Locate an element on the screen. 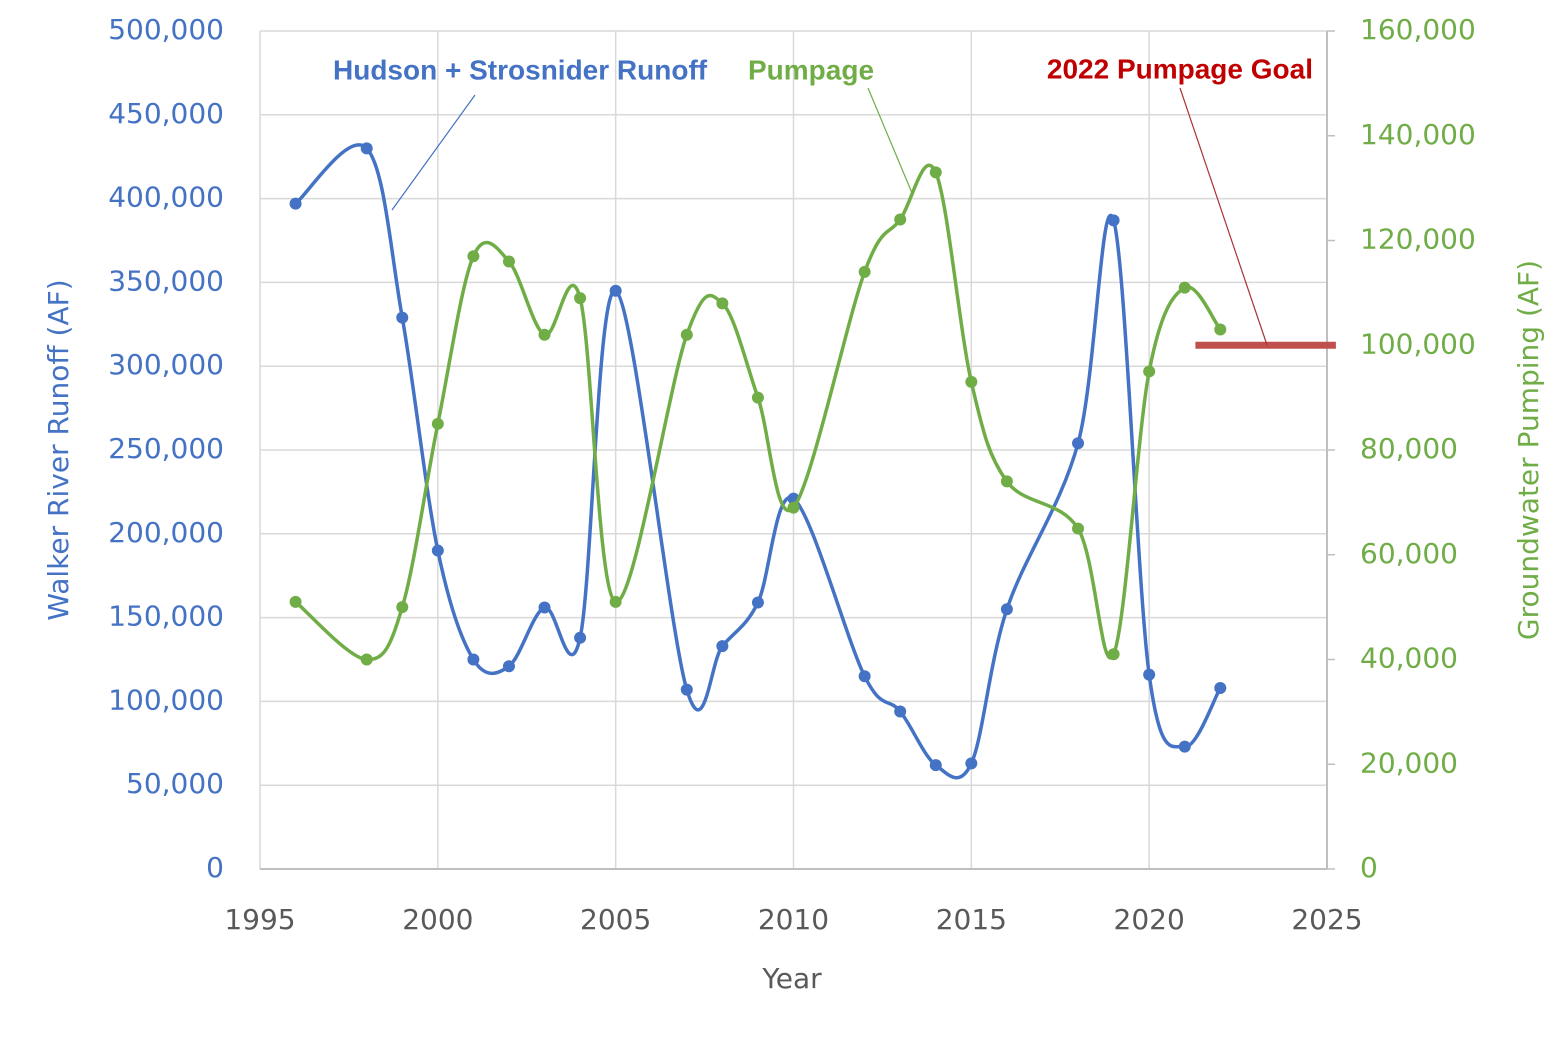  y-tick-label: 250,000 is located at coordinates (166, 448).